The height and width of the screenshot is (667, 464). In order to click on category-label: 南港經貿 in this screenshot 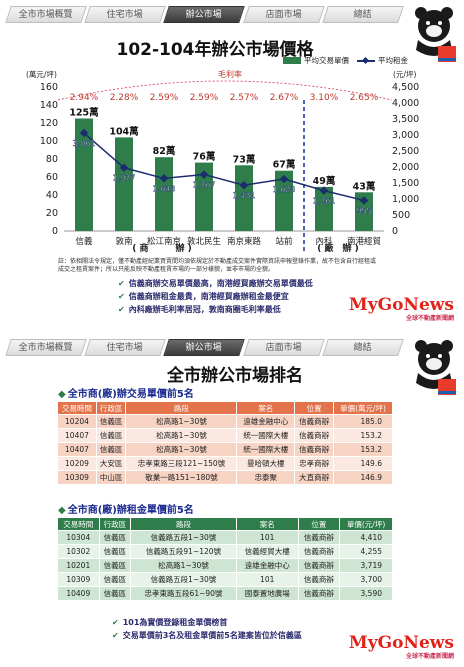, I will do `click(364, 241)`.